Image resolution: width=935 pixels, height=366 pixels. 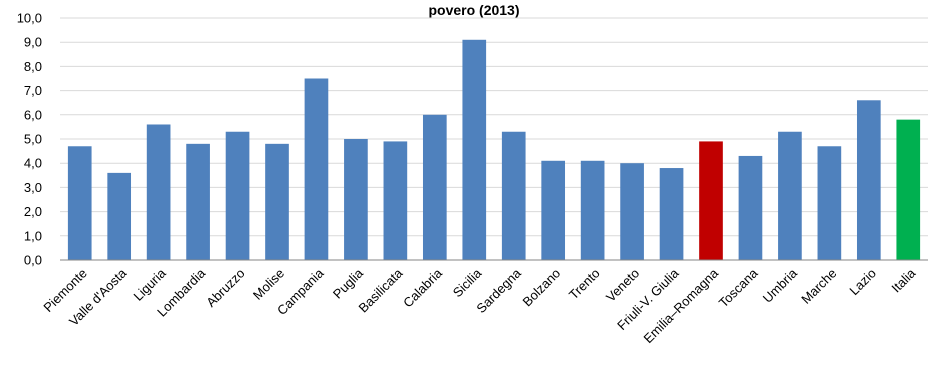 What do you see at coordinates (268, 284) in the screenshot?
I see `x-tick-label: Molise` at bounding box center [268, 284].